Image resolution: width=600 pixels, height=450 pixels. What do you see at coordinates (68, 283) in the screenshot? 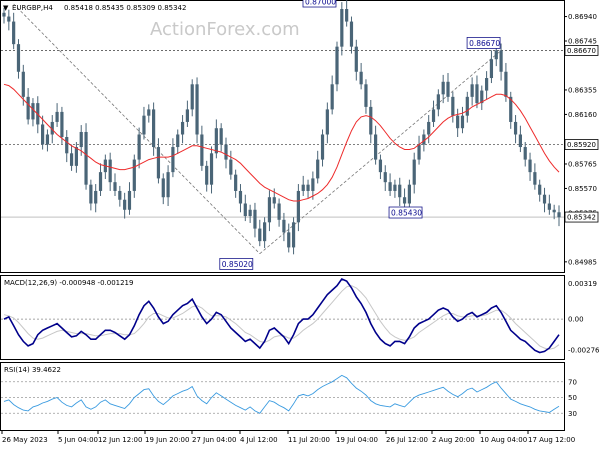
I see `macd-title: MACD(12,26,9) -0.000948 -0.001219` at bounding box center [68, 283].